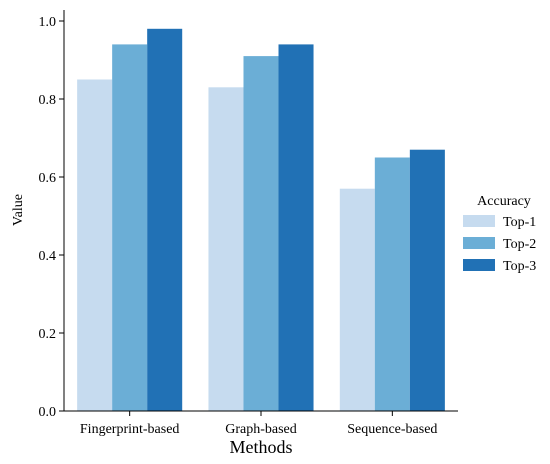 The height and width of the screenshot is (464, 550). Describe the element at coordinates (48, 178) in the screenshot. I see `y-tick-label: 0.6` at that location.